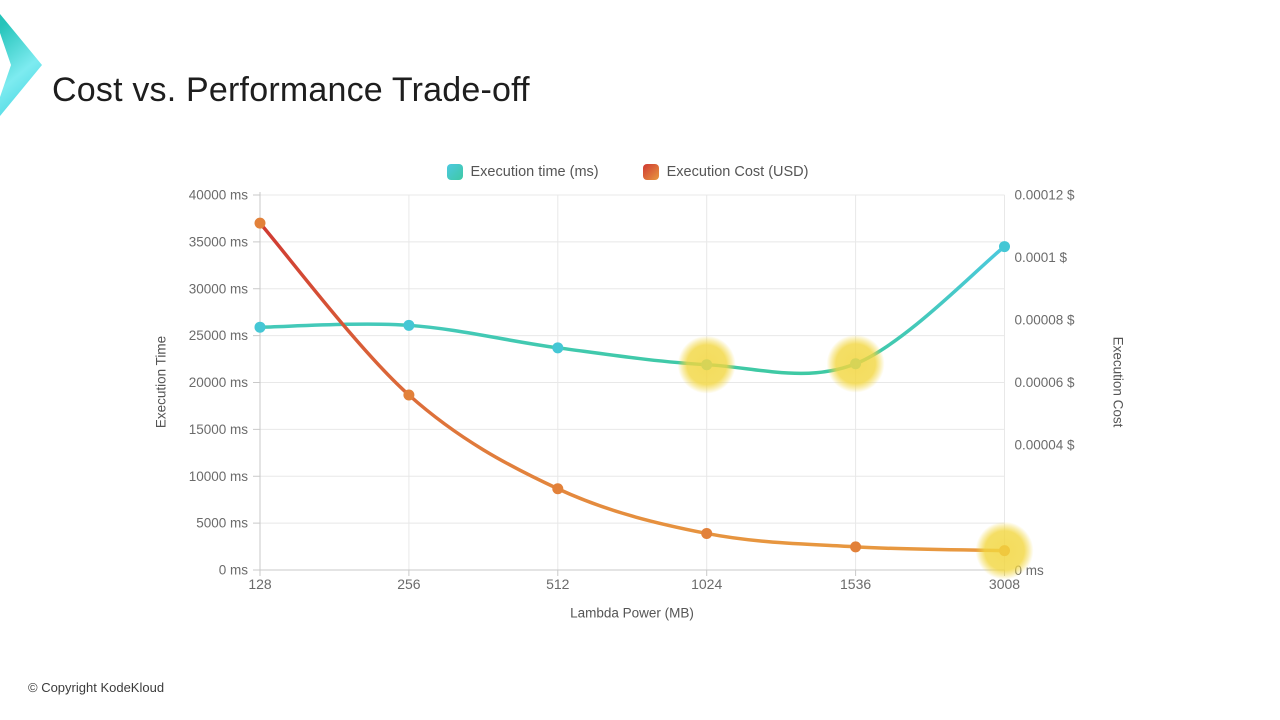  I want to click on execution-time-swatch-icon, so click(454, 172).